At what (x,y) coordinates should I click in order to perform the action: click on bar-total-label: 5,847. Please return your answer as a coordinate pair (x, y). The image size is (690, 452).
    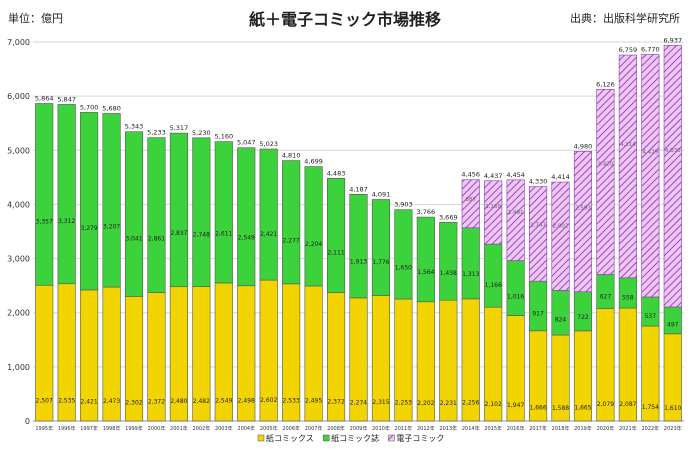
    Looking at the image, I should click on (66, 99).